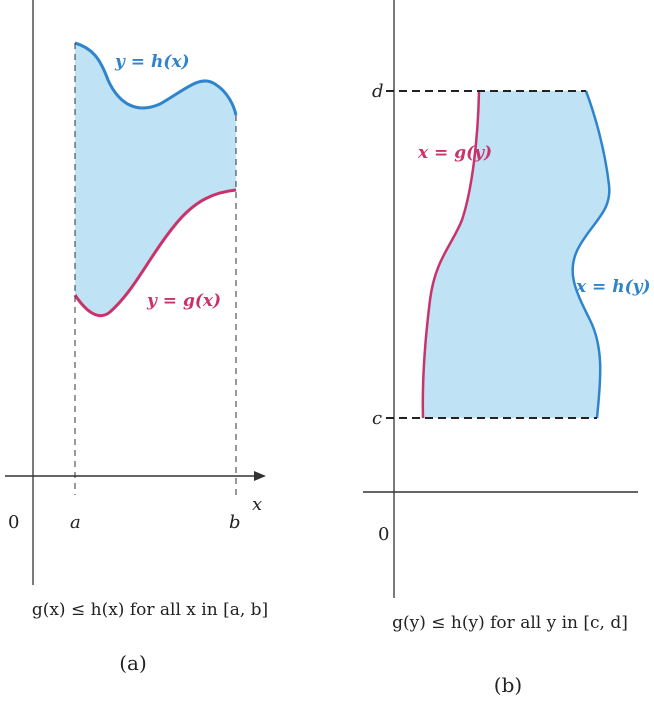 Image resolution: width=654 pixels, height=718 pixels. Describe the element at coordinates (156, 78) in the screenshot. I see `panel-a-curve-h` at that location.